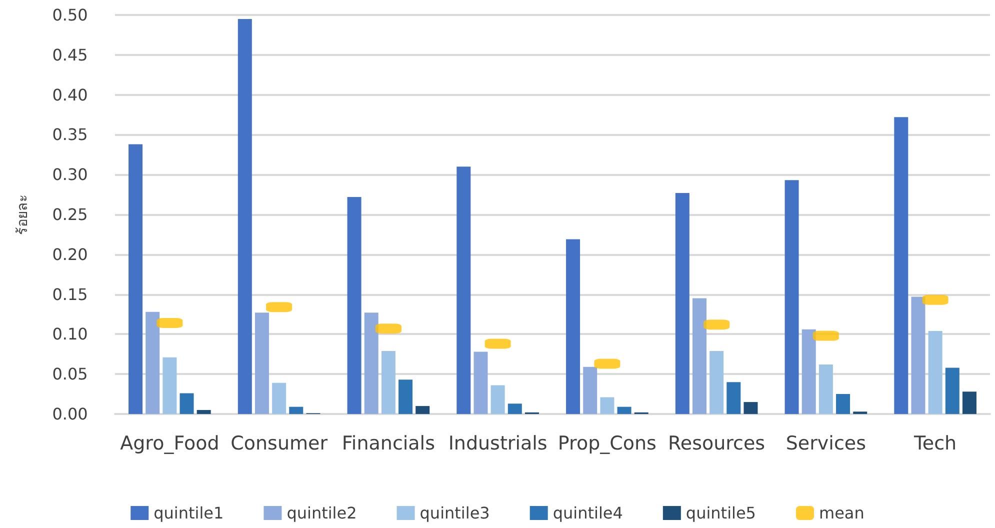 This screenshot has height=528, width=995. Describe the element at coordinates (70, 174) in the screenshot. I see `y-tick-label: 0.30` at that location.